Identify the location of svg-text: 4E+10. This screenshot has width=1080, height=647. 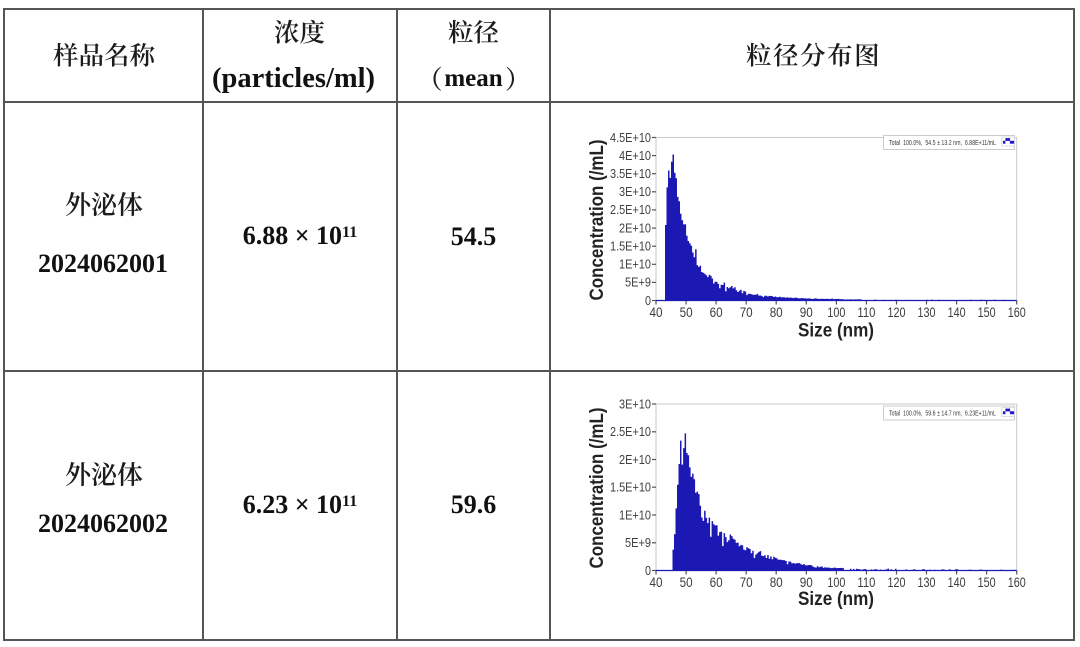
(635, 156).